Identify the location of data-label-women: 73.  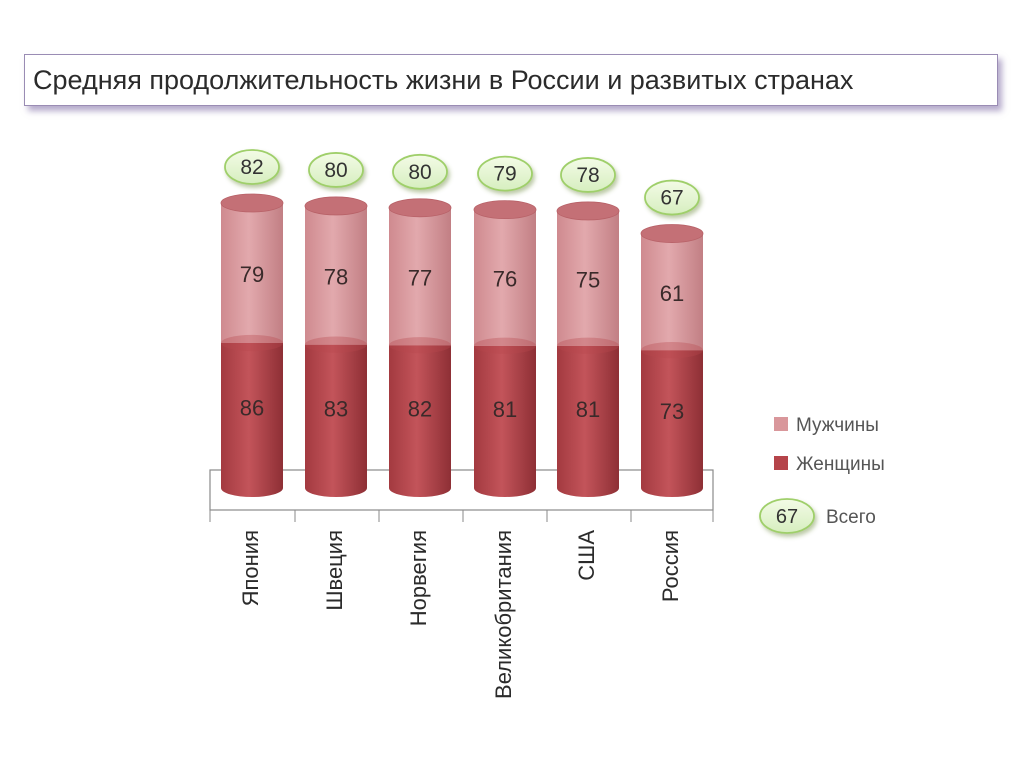
(672, 411).